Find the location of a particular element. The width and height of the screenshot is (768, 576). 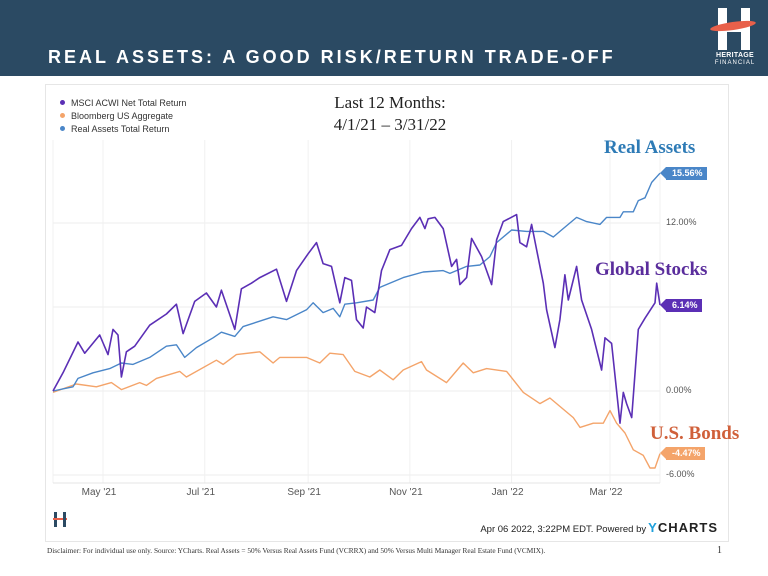

ycharts-logo: YCHARTS is located at coordinates (683, 527).